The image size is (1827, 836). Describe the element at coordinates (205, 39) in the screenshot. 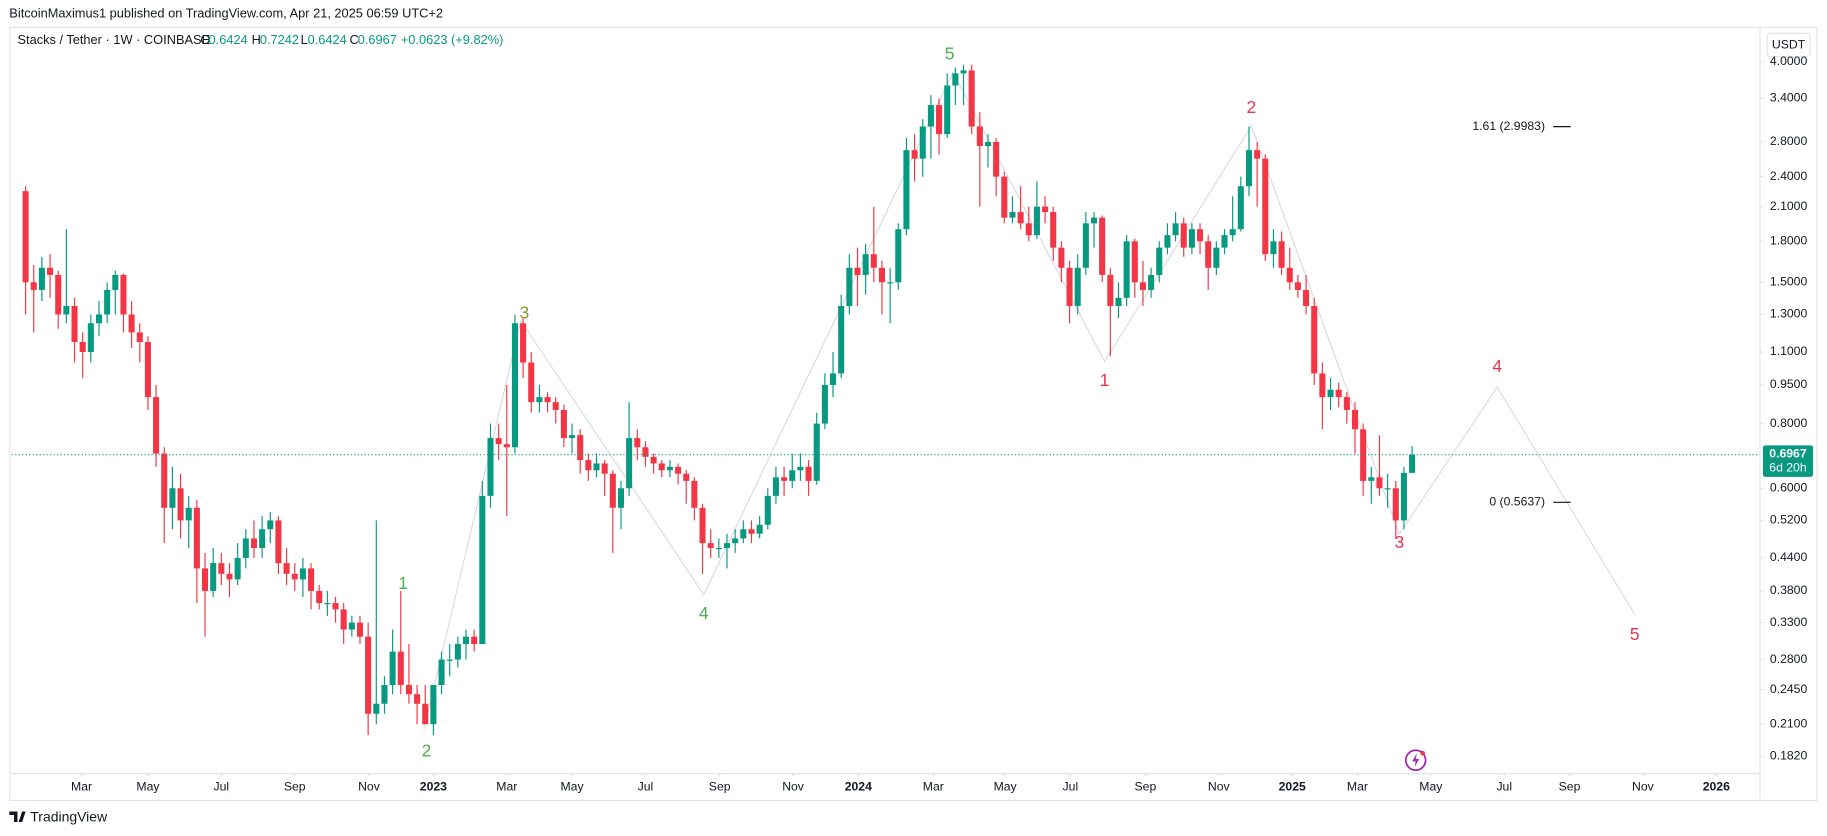

I see `legend-o-label: O` at that location.